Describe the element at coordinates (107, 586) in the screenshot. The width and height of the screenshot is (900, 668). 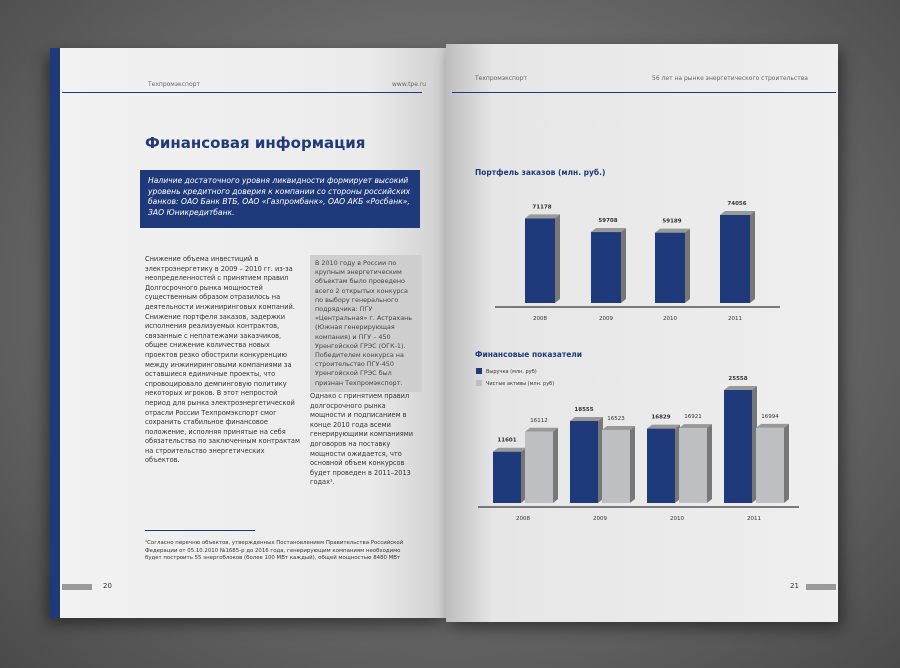
I see `page-number: 20` at that location.